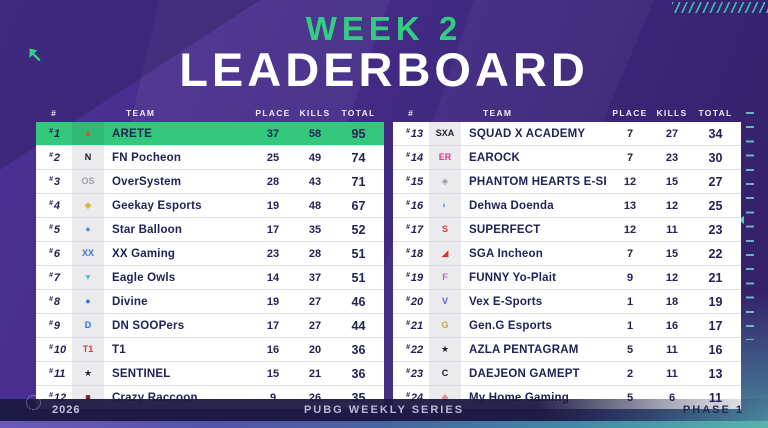  Describe the element at coordinates (384, 410) in the screenshot. I see `footer-series-title: PUBG WEEKLY SERIES` at that location.